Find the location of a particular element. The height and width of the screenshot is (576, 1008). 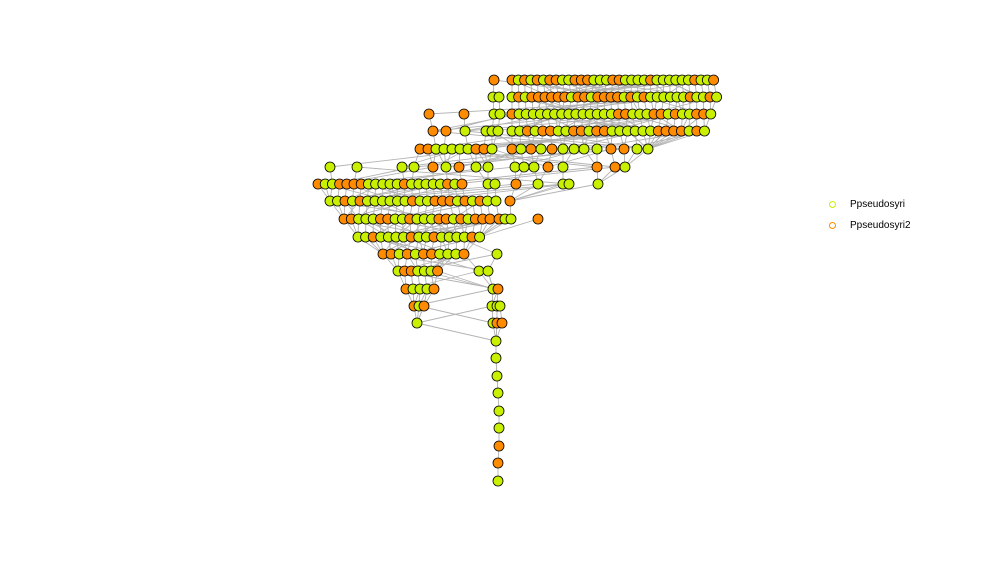

legend-marker-ppseudosyri2 is located at coordinates (832, 225).